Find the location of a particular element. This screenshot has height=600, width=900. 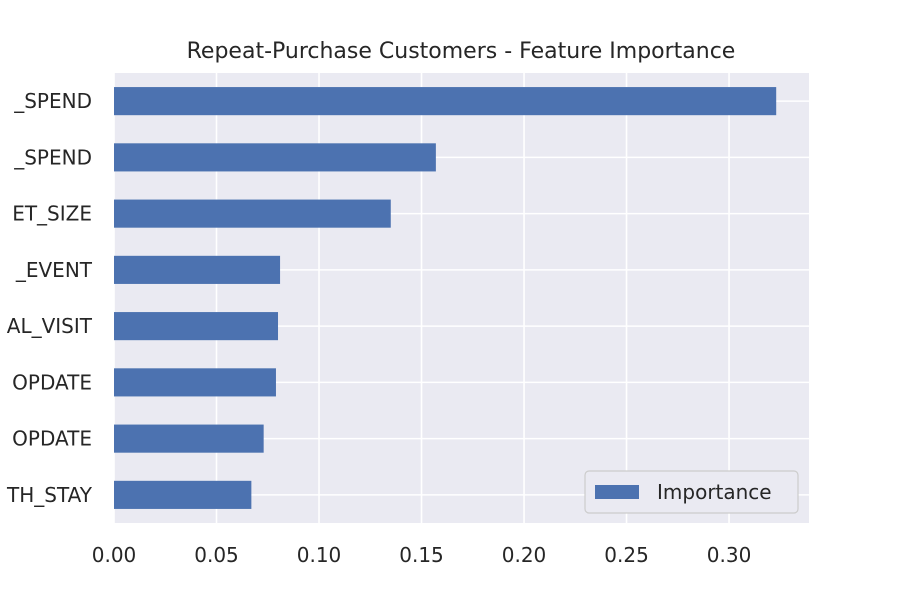

y-tick-label: _EVENT is located at coordinates (54, 270).